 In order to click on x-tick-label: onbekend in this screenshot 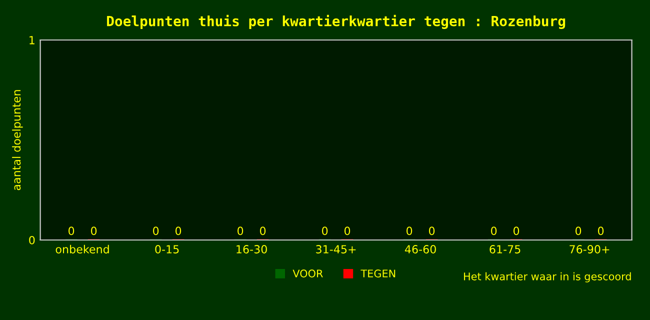, I will do `click(82, 249)`.